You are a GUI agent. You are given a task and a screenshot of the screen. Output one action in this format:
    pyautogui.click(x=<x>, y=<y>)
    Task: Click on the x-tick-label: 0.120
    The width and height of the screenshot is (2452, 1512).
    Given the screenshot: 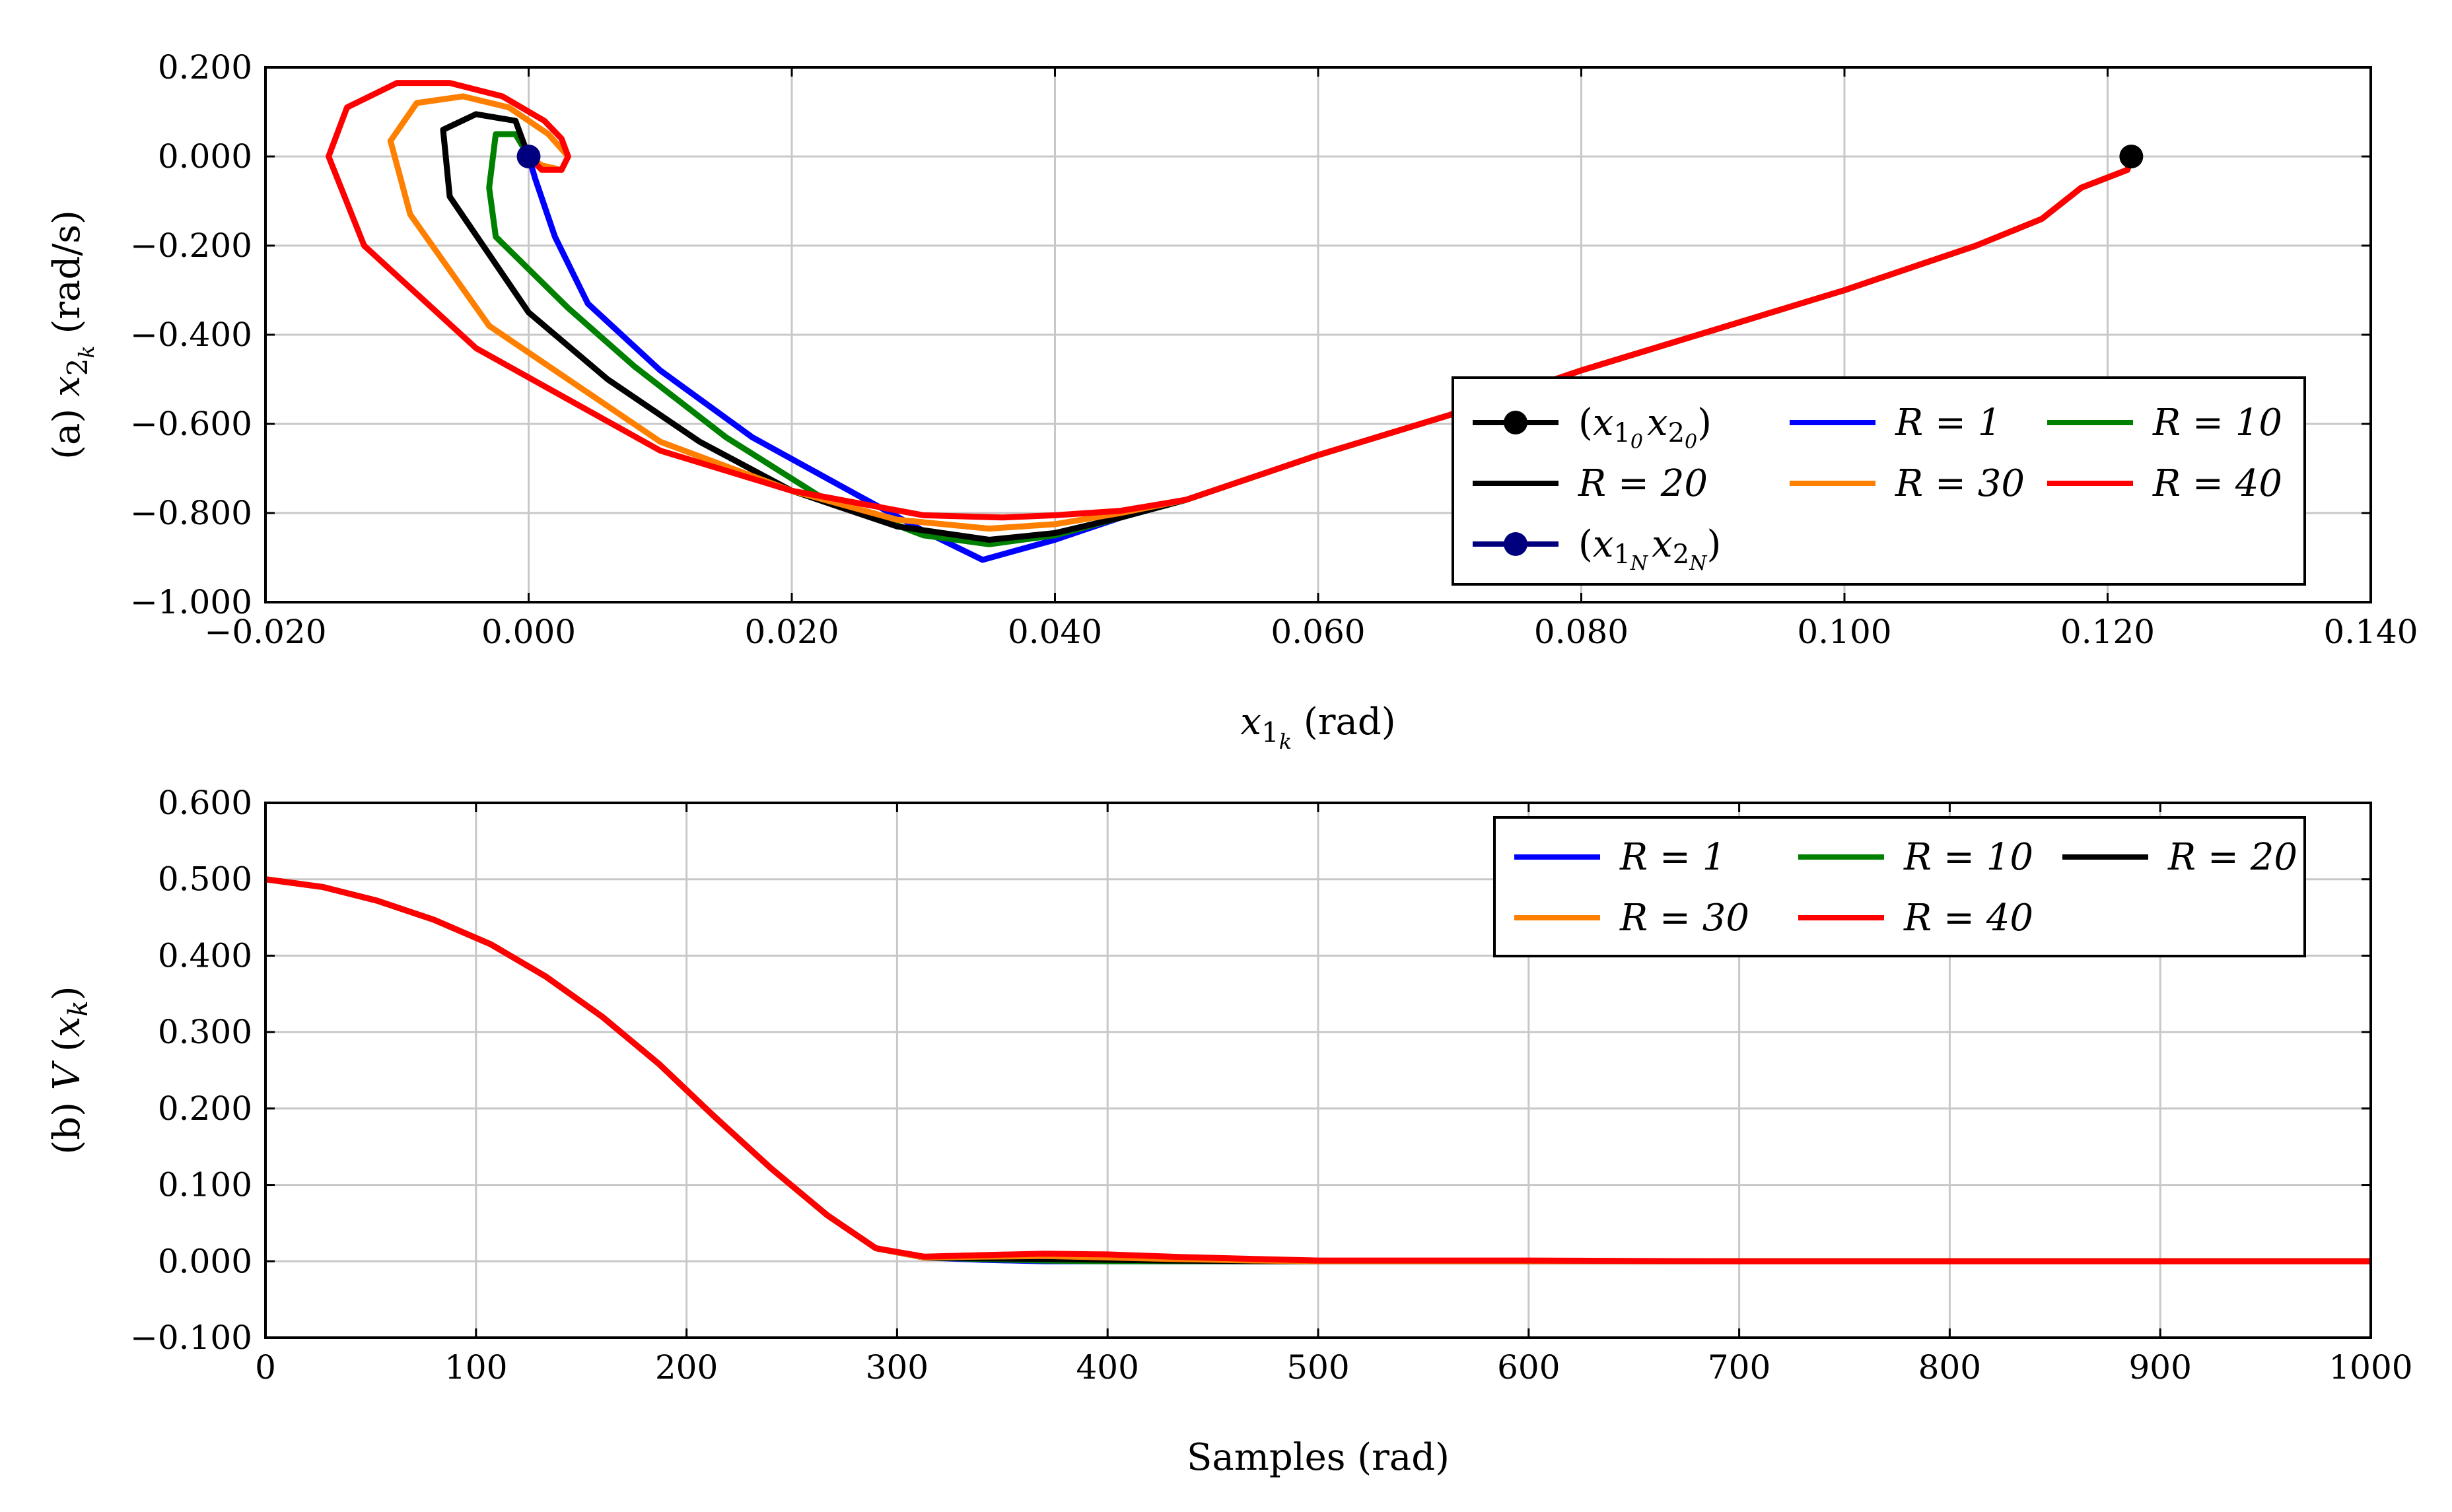 What is the action you would take?
    pyautogui.click(x=2107, y=632)
    